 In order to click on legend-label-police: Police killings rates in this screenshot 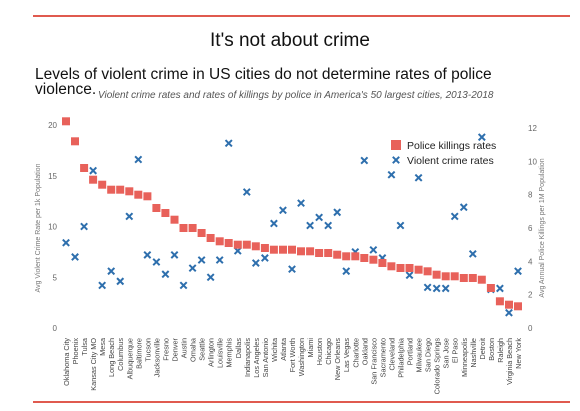, I will do `click(451, 146)`.